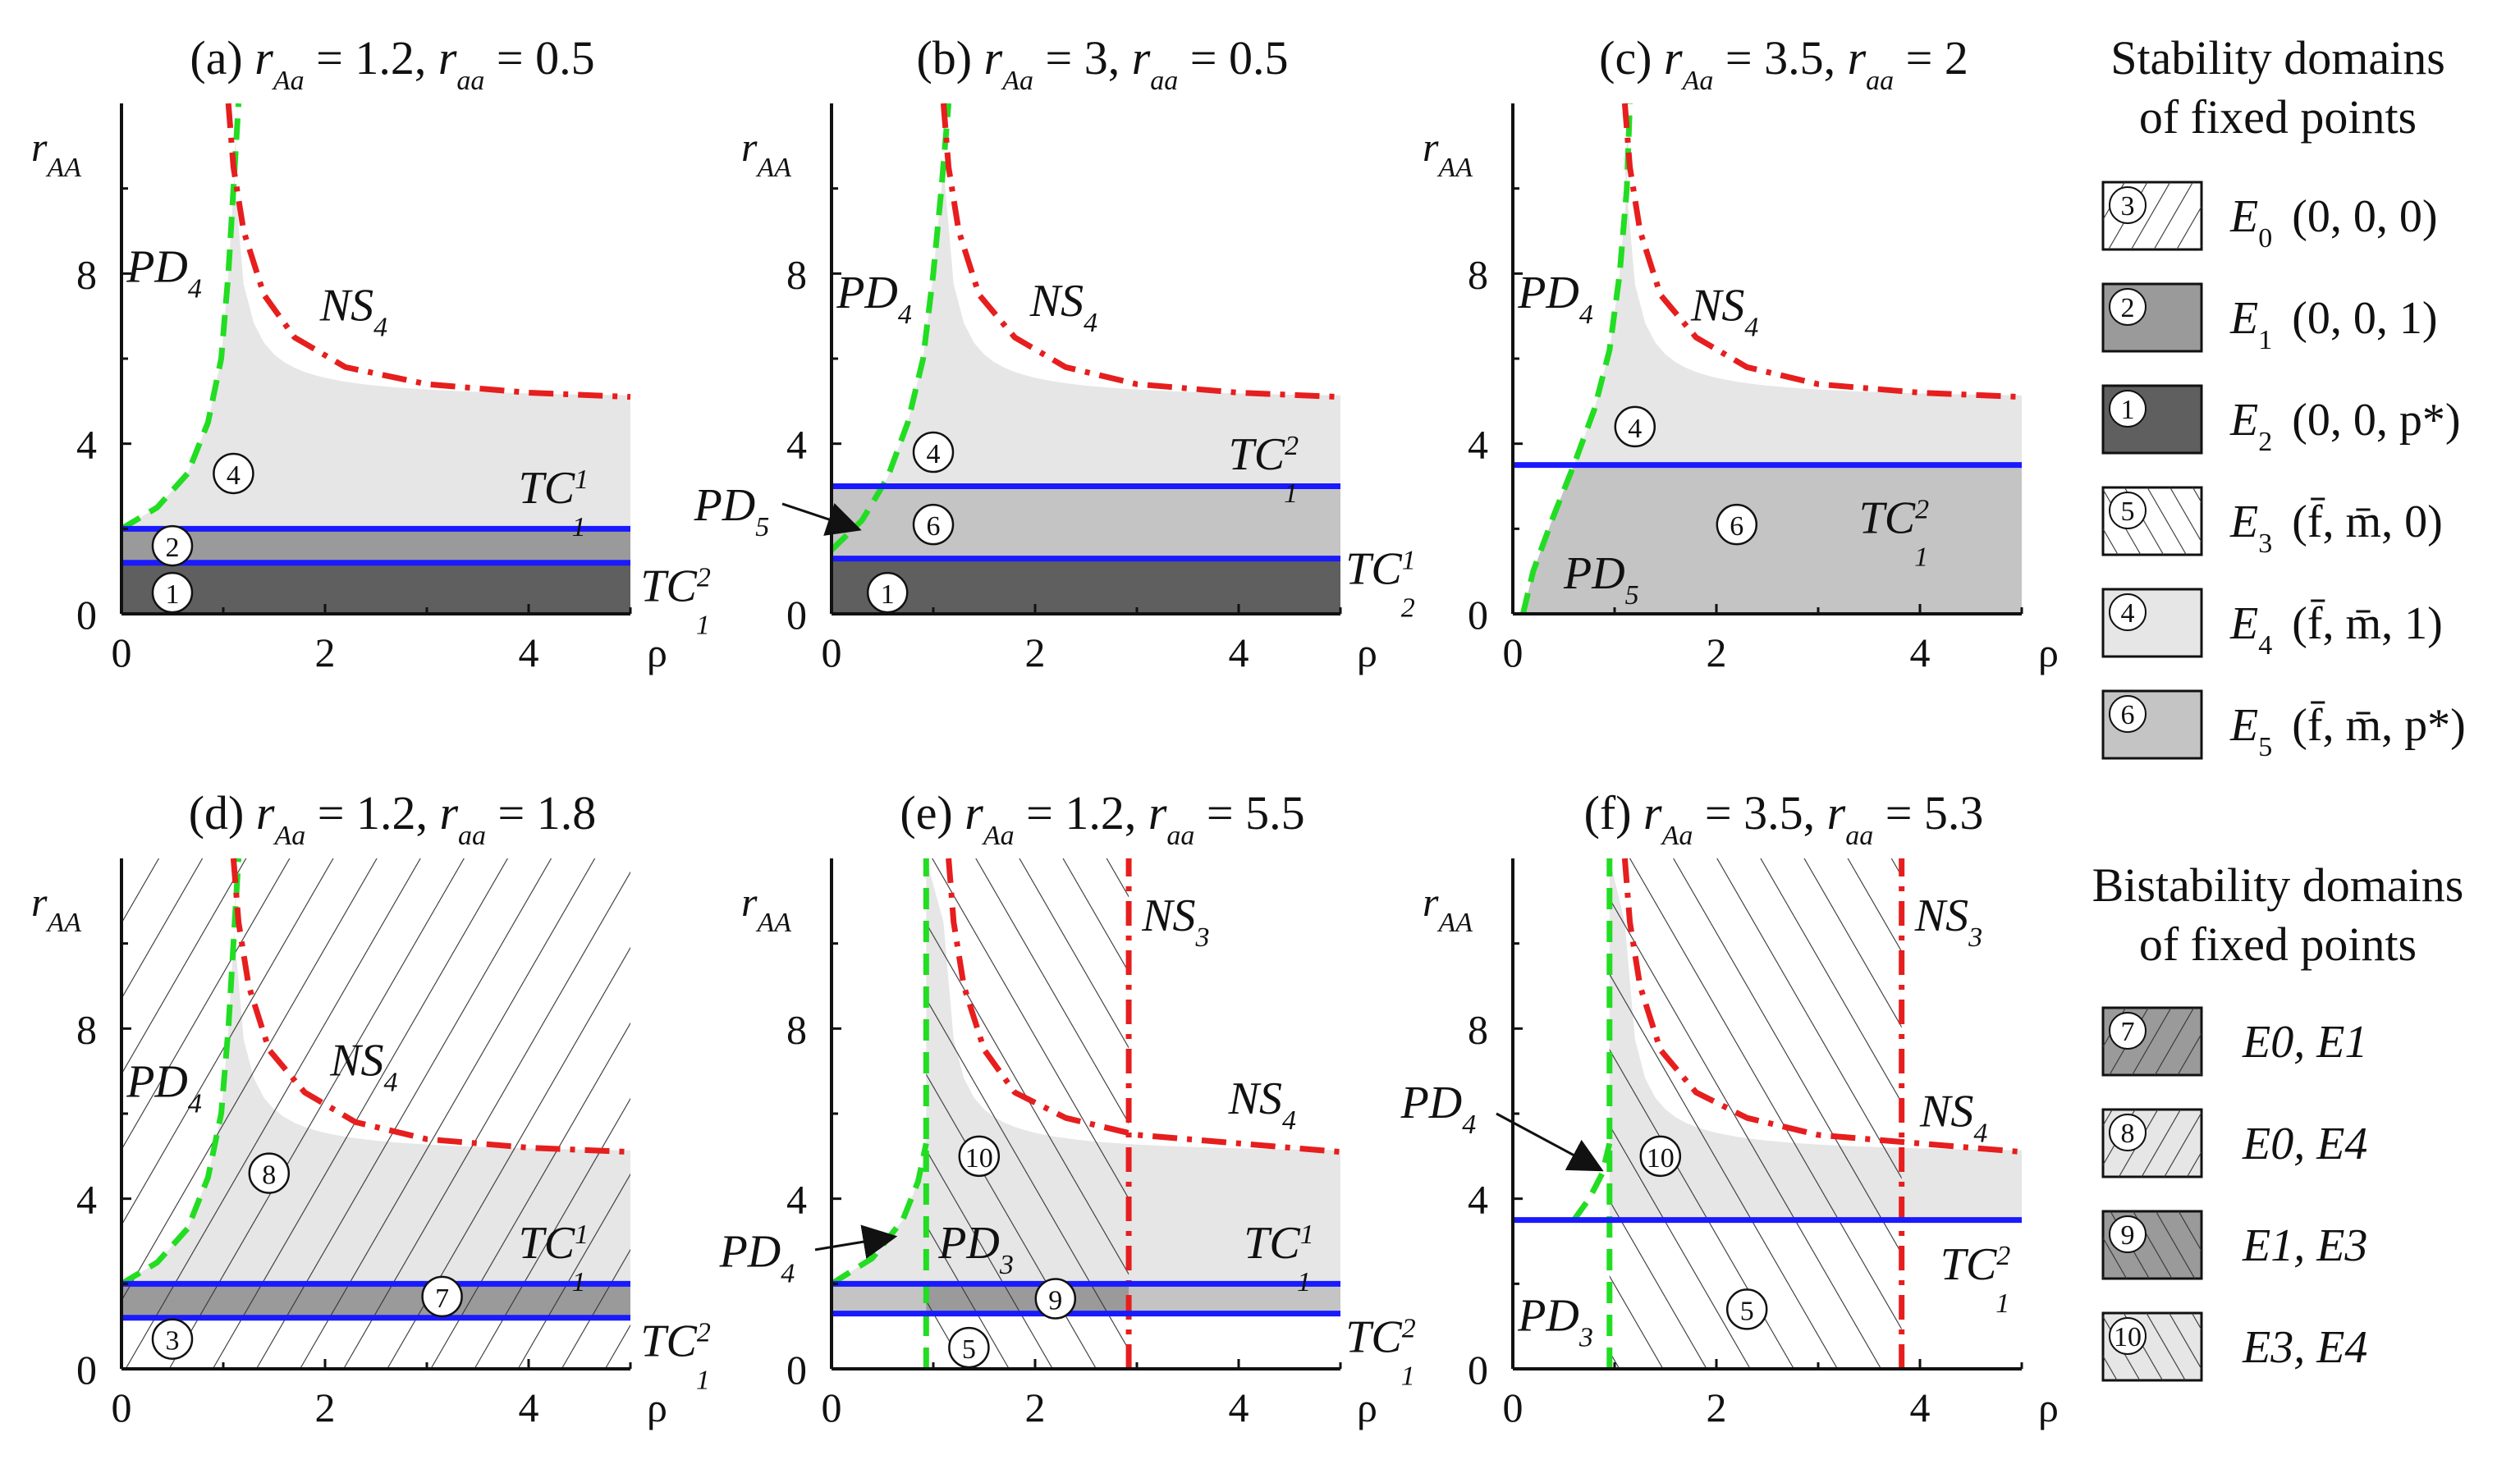  I want to click on domain-marker-label: 9, so click(1055, 1300).